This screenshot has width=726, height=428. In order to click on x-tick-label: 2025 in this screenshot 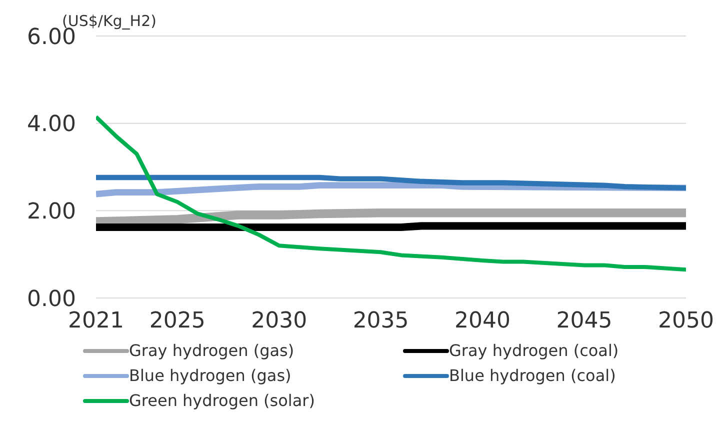, I will do `click(177, 321)`.